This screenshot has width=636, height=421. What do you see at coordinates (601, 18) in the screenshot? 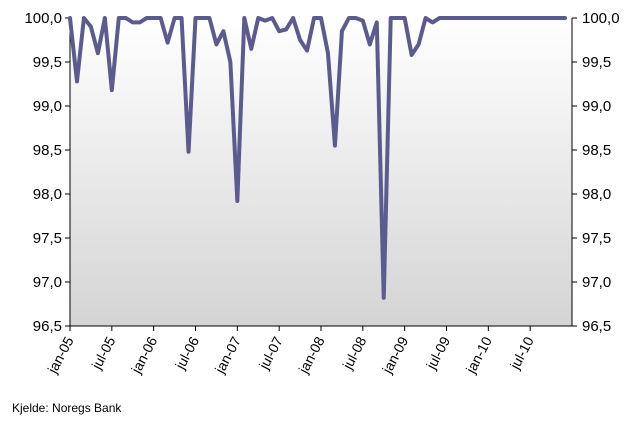
I see `right-y-tick-label: 100,0` at bounding box center [601, 18].